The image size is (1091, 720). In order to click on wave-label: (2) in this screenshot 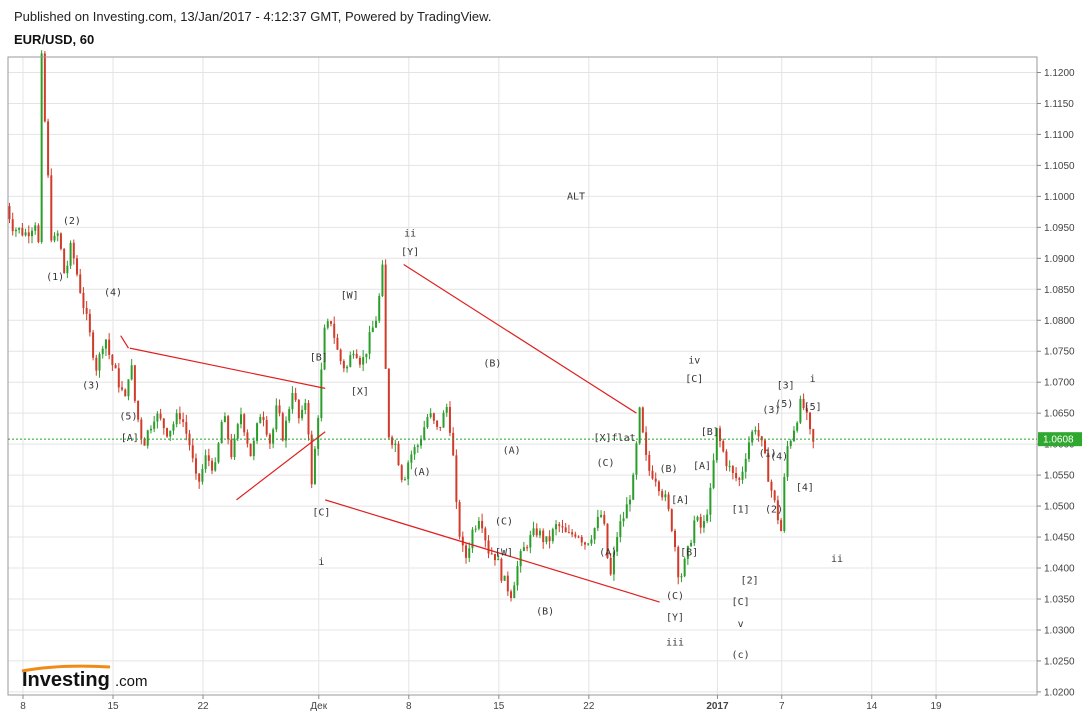, I will do `click(72, 221)`.